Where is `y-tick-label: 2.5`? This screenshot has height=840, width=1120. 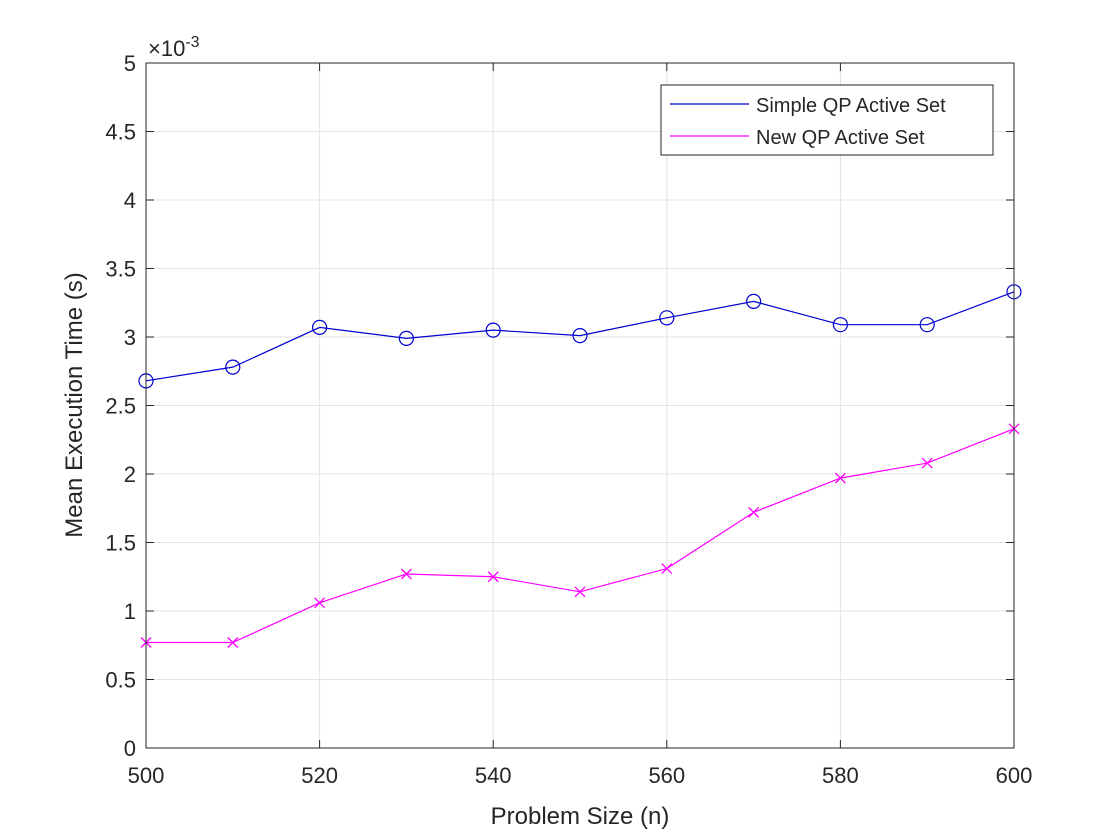 y-tick-label: 2.5 is located at coordinates (120, 406).